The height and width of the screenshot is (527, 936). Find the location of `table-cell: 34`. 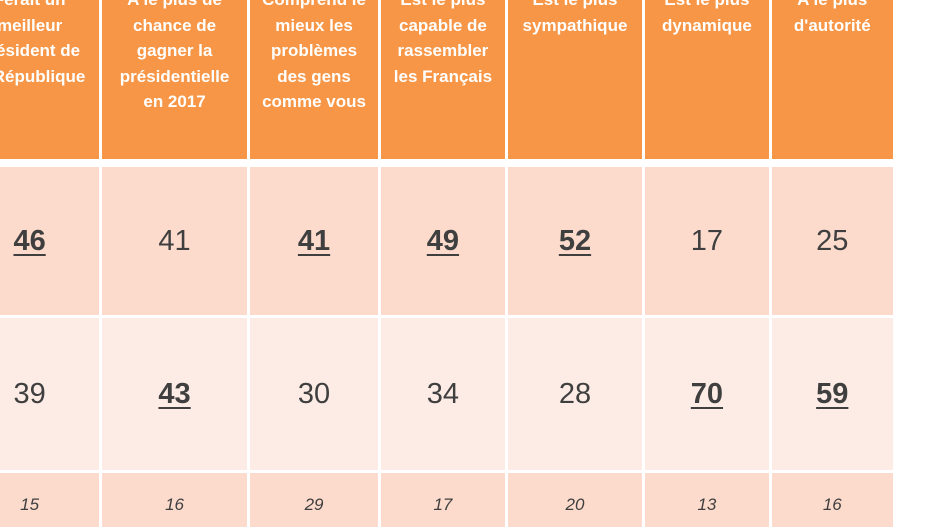

table-cell: 34 is located at coordinates (443, 393).